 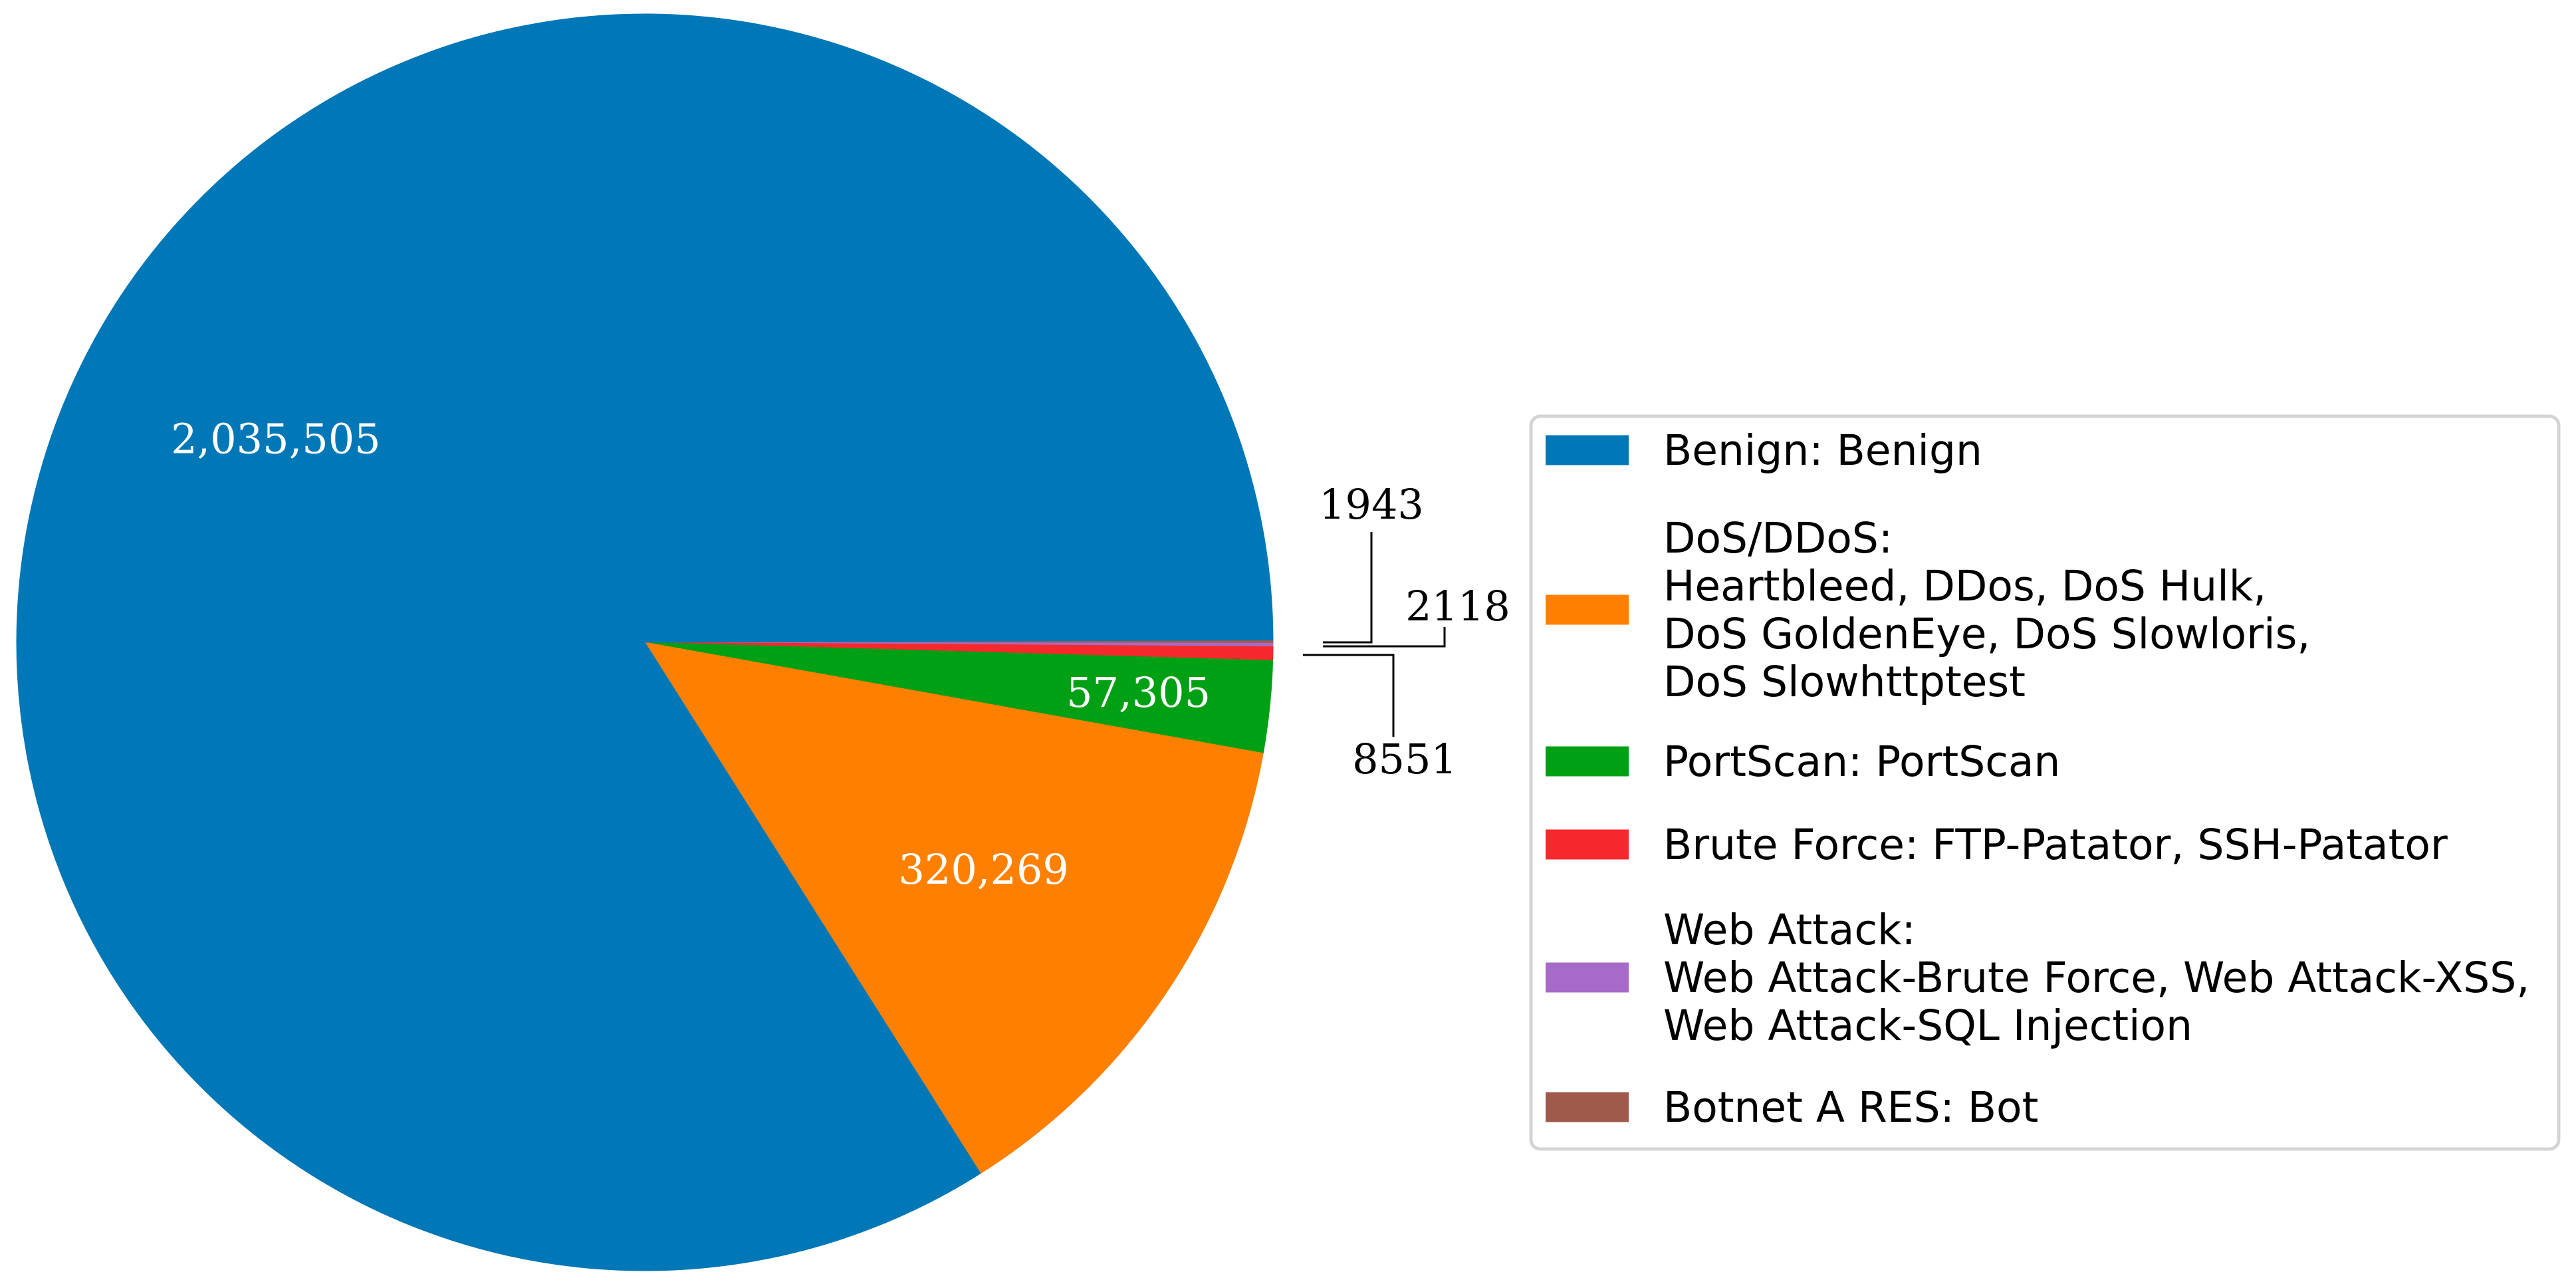 I want to click on legend-label-dos: Heartbleed, DDos, DoS Hulk,, so click(x=1964, y=586).